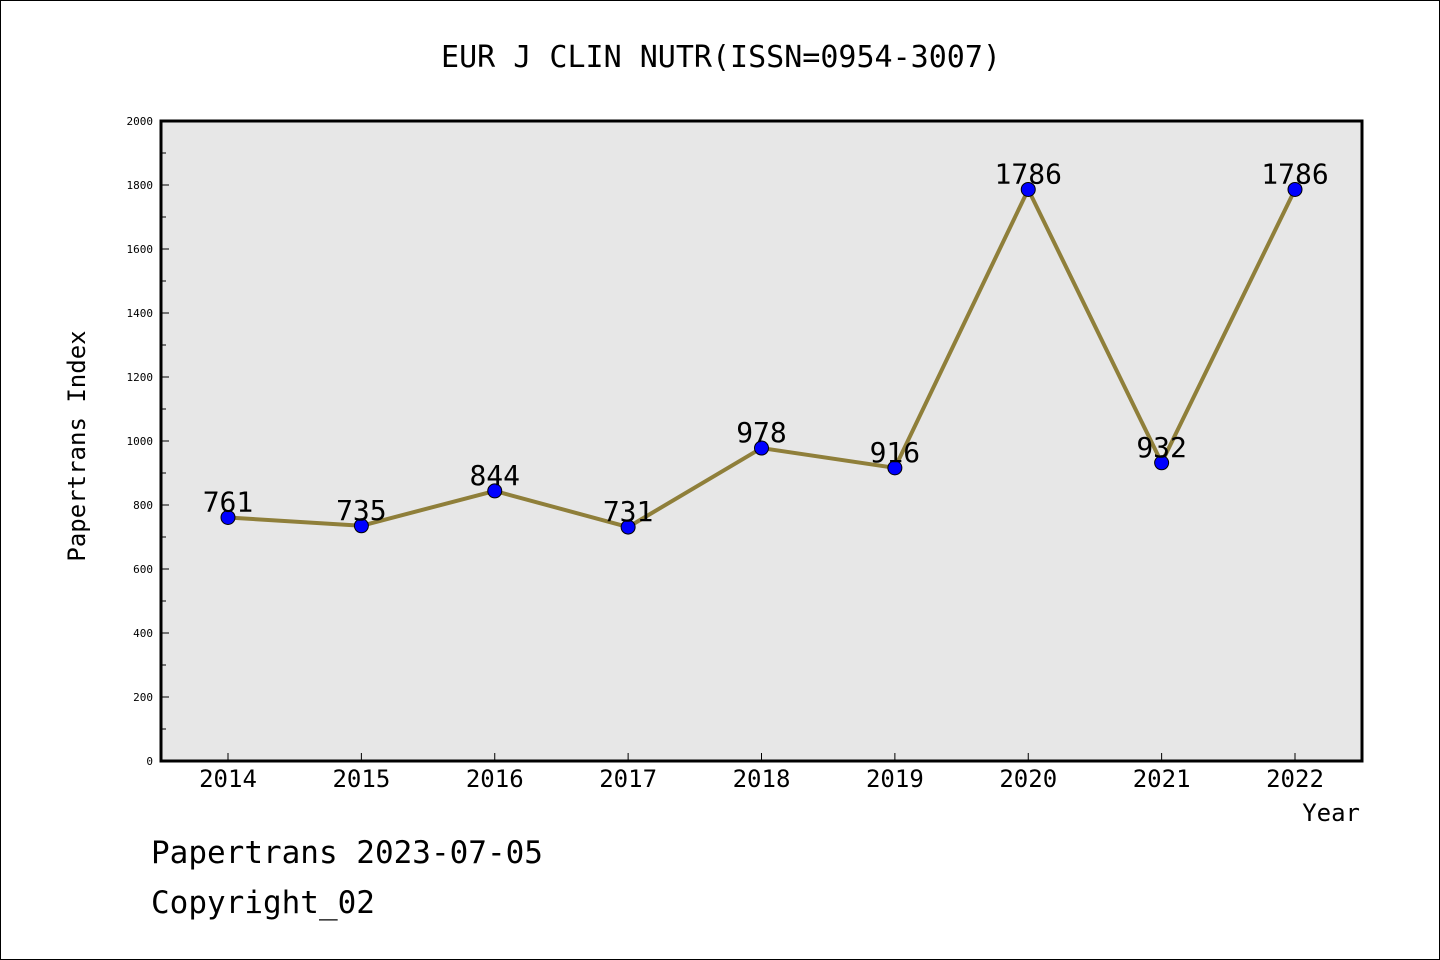 The width and height of the screenshot is (1440, 960). What do you see at coordinates (143, 569) in the screenshot?
I see `y-tick-label: 600` at bounding box center [143, 569].